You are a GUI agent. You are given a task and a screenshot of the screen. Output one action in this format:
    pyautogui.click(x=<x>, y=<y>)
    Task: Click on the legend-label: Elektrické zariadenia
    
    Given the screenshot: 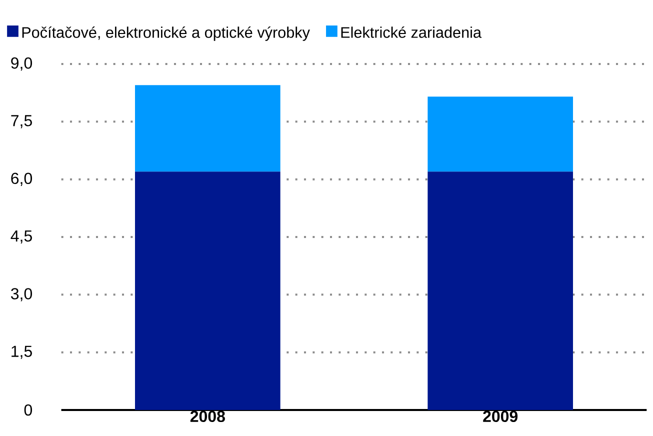 What is the action you would take?
    pyautogui.click(x=411, y=32)
    